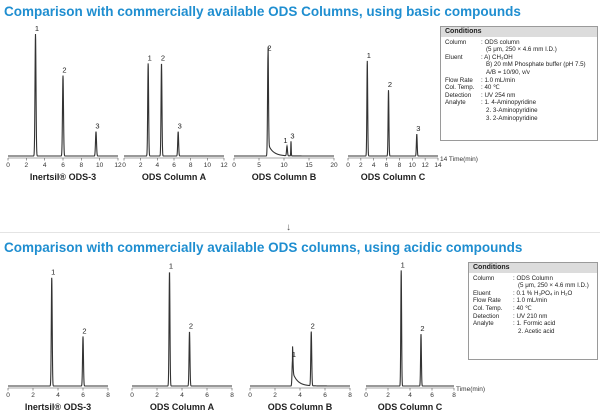 Image resolution: width=600 pixels, height=420 pixels. Describe the element at coordinates (537, 96) in the screenshot. I see `condition-value: : UV 254 nm` at that location.